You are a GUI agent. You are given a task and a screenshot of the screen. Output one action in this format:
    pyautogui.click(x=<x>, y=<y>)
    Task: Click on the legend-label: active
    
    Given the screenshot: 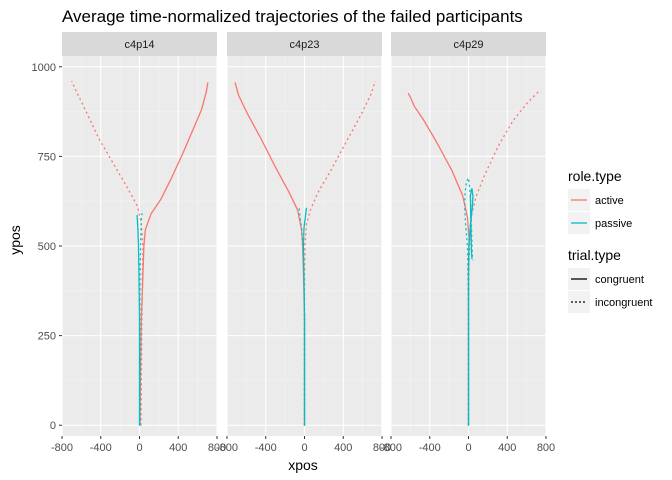 What is the action you would take?
    pyautogui.click(x=609, y=201)
    